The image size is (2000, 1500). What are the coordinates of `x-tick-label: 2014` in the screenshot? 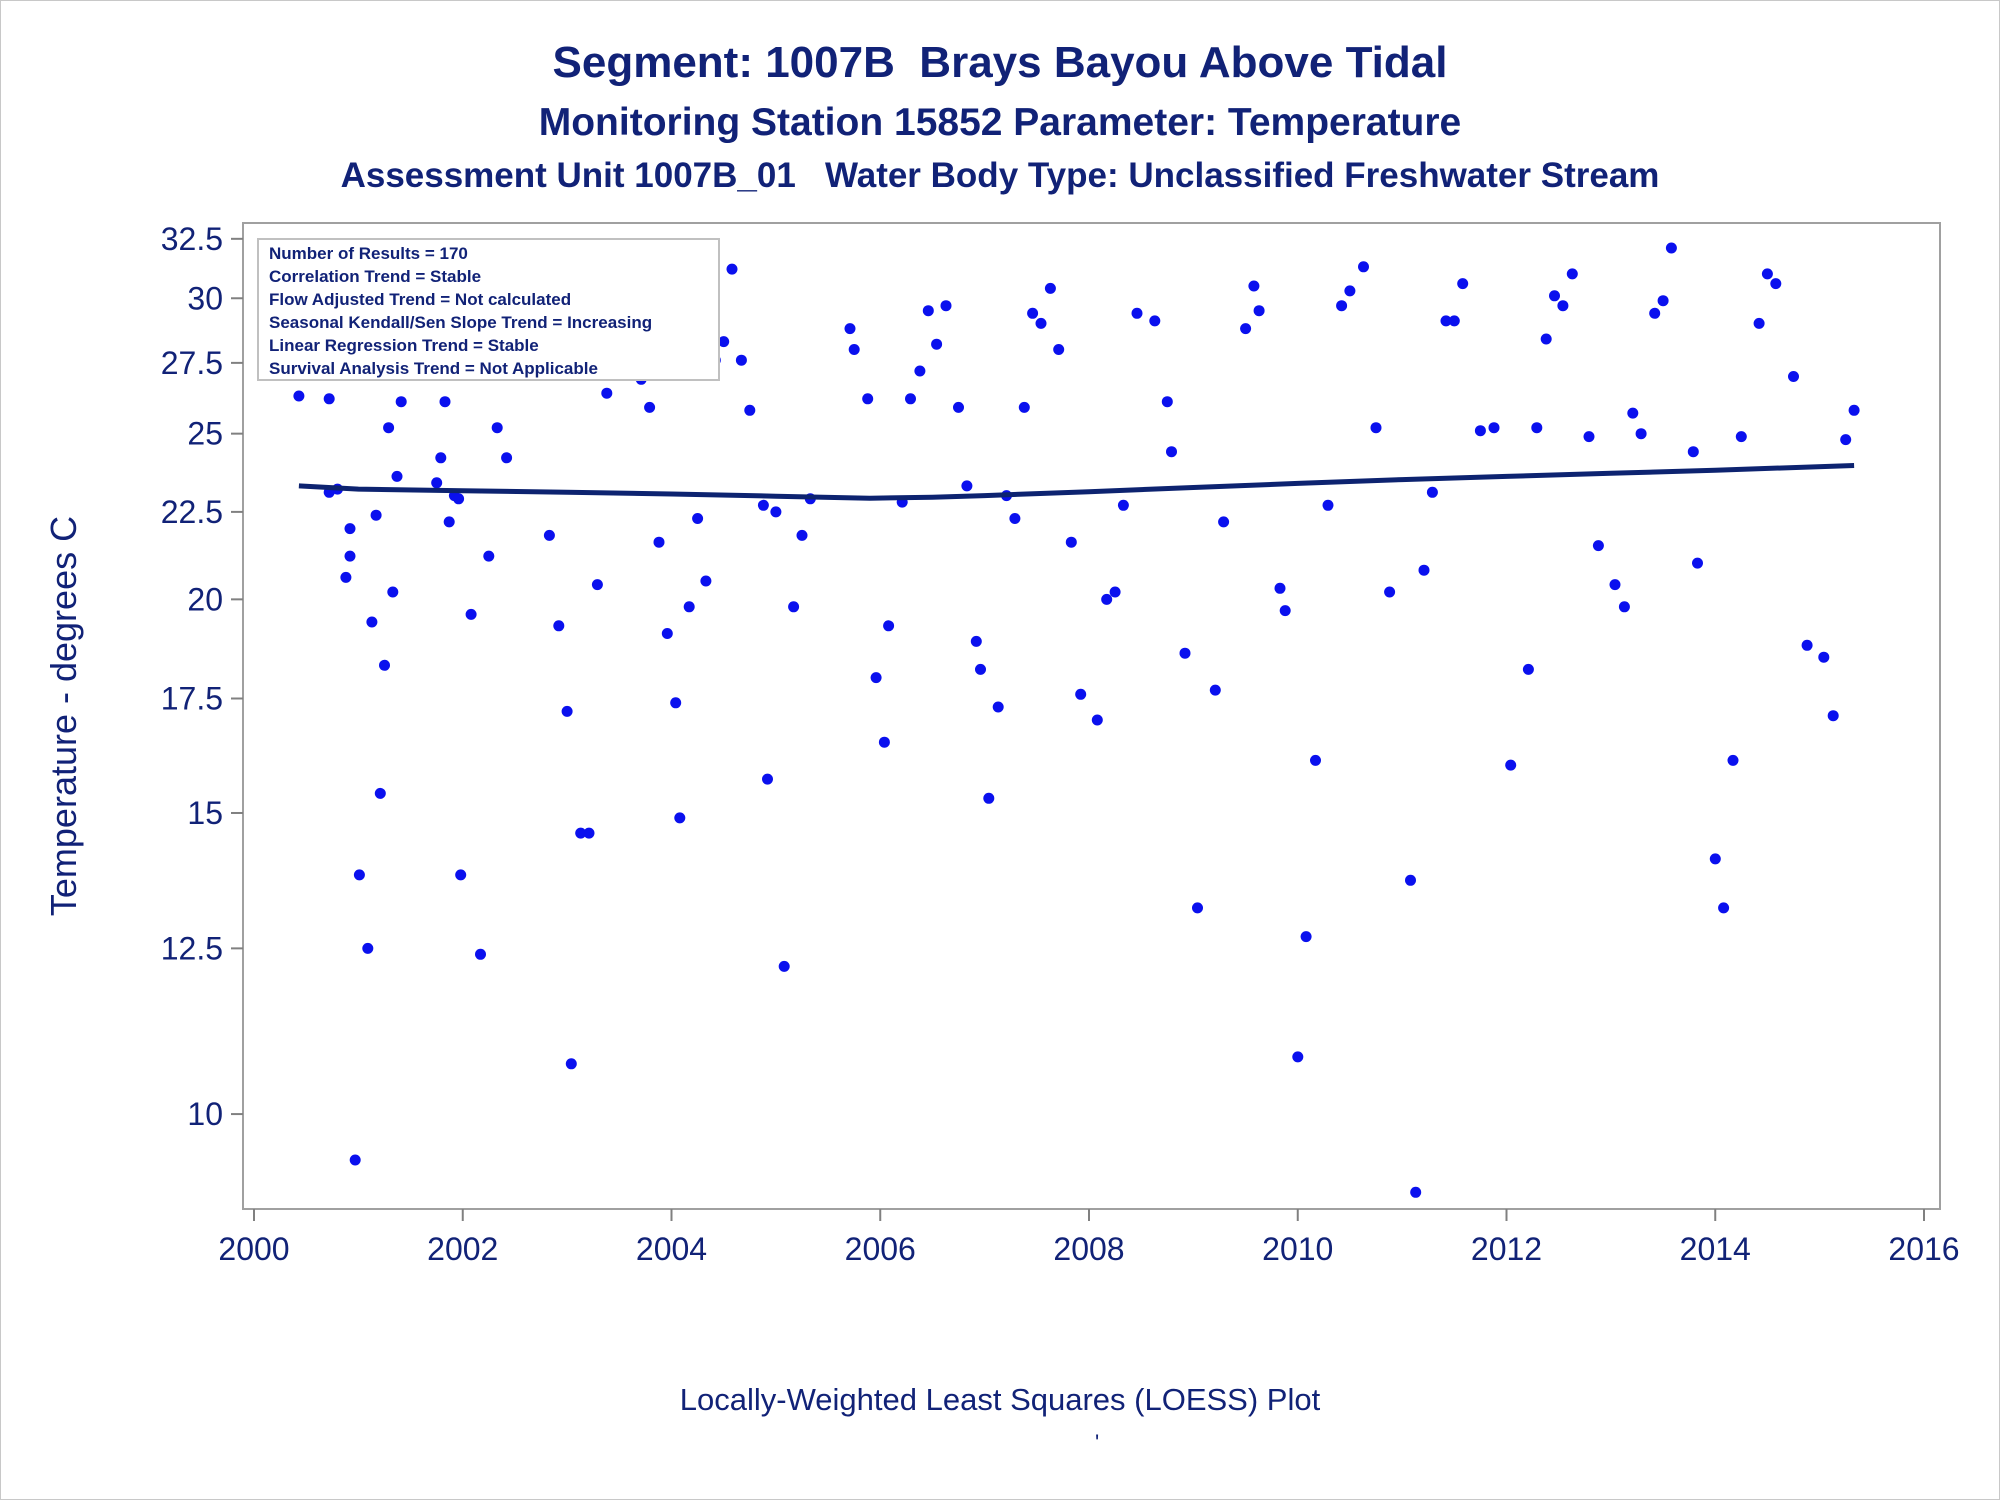 It's located at (1715, 1249).